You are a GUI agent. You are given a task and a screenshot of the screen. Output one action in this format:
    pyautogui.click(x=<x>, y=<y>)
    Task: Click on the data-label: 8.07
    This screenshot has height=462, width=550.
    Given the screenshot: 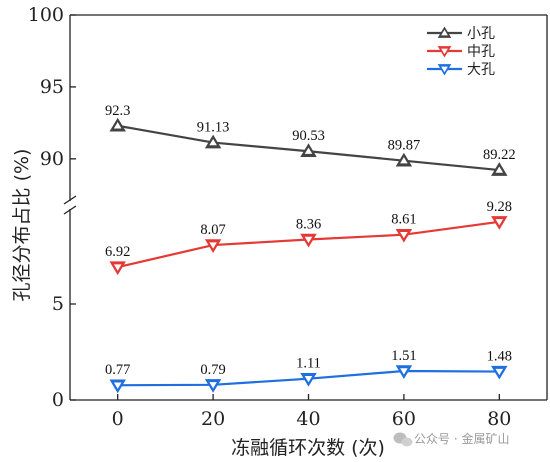 What is the action you would take?
    pyautogui.click(x=212, y=230)
    